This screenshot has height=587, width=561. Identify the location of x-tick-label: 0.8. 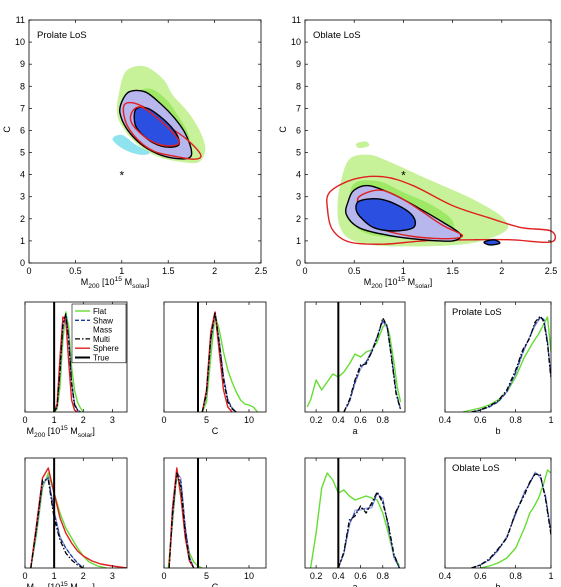
(383, 576).